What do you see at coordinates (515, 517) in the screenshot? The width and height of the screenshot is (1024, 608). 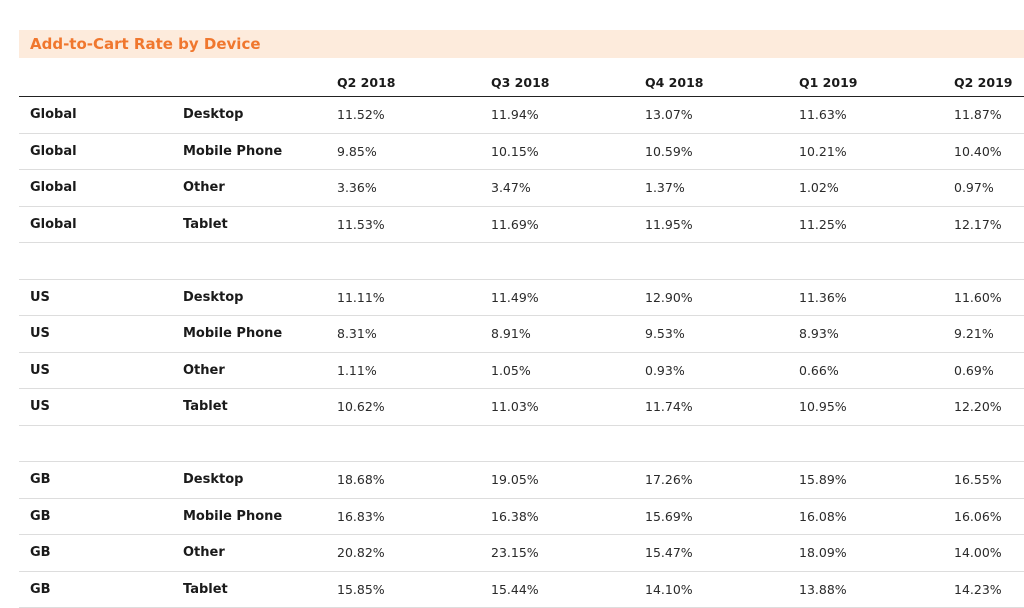 I see `value-cell: 16.38%` at bounding box center [515, 517].